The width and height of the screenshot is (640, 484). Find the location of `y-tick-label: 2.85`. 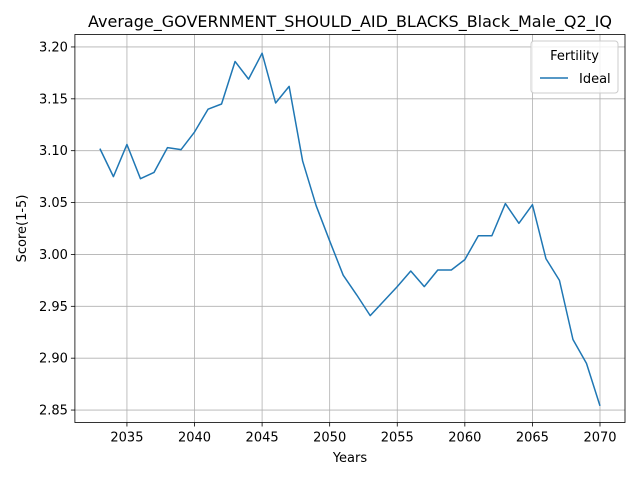

y-tick-label: 2.85 is located at coordinates (53, 411).